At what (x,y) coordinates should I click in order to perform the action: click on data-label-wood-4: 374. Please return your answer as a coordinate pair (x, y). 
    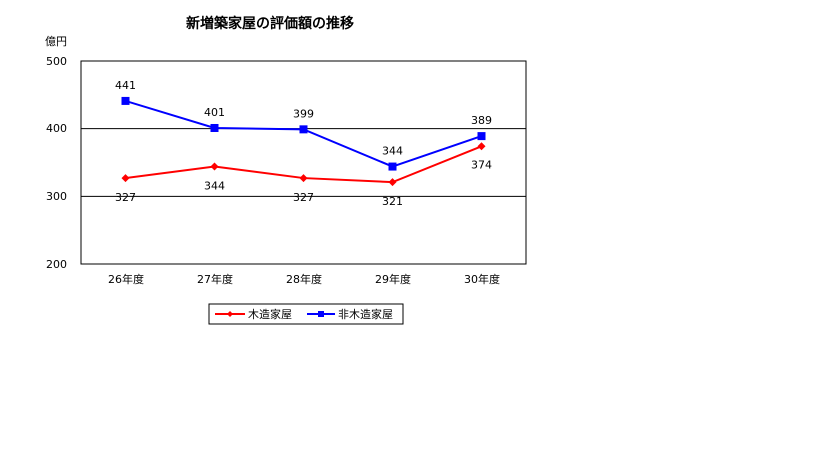
    Looking at the image, I should click on (481, 164).